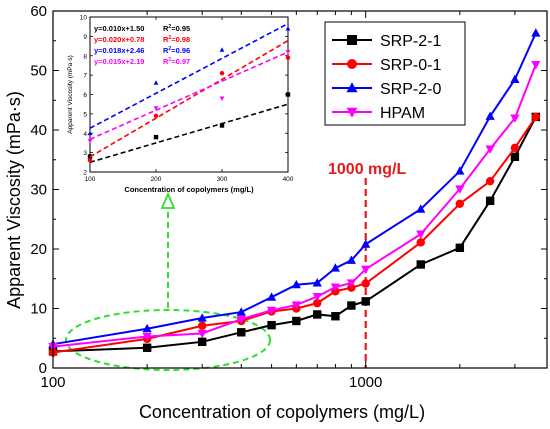 This screenshot has height=429, width=550. I want to click on inset-fit-equation: y=0.010x+1.50, so click(119, 28).